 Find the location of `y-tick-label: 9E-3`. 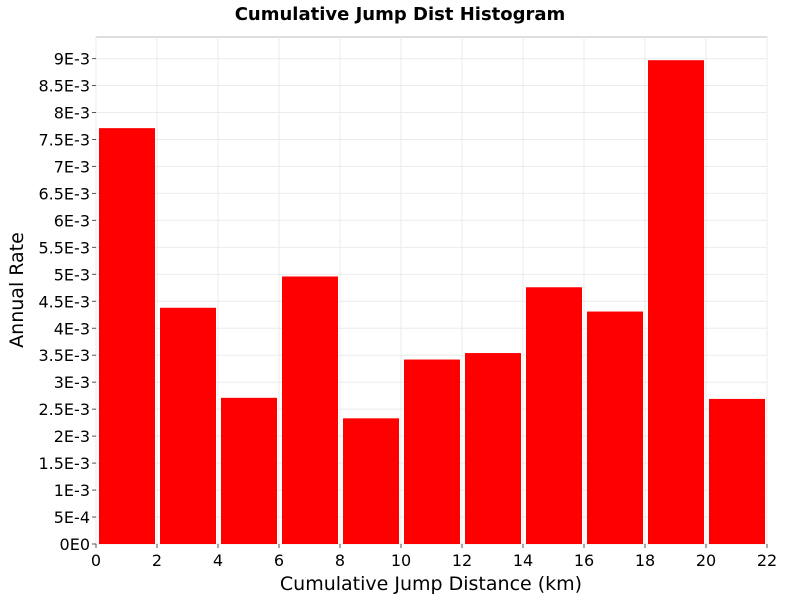

y-tick-label: 9E-3 is located at coordinates (72, 59).